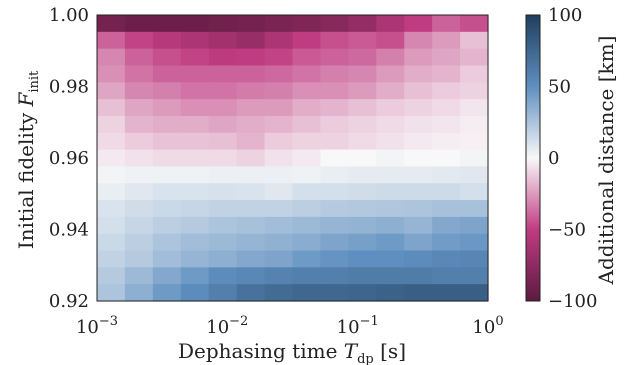 The width and height of the screenshot is (629, 365). I want to click on y-tick-label: 0.96, so click(69, 158).